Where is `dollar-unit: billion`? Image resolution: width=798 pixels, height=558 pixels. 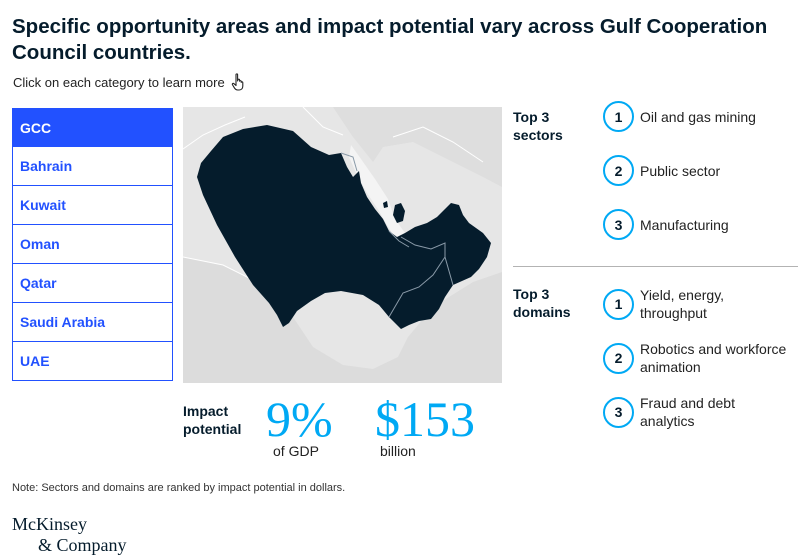 dollar-unit: billion is located at coordinates (398, 451).